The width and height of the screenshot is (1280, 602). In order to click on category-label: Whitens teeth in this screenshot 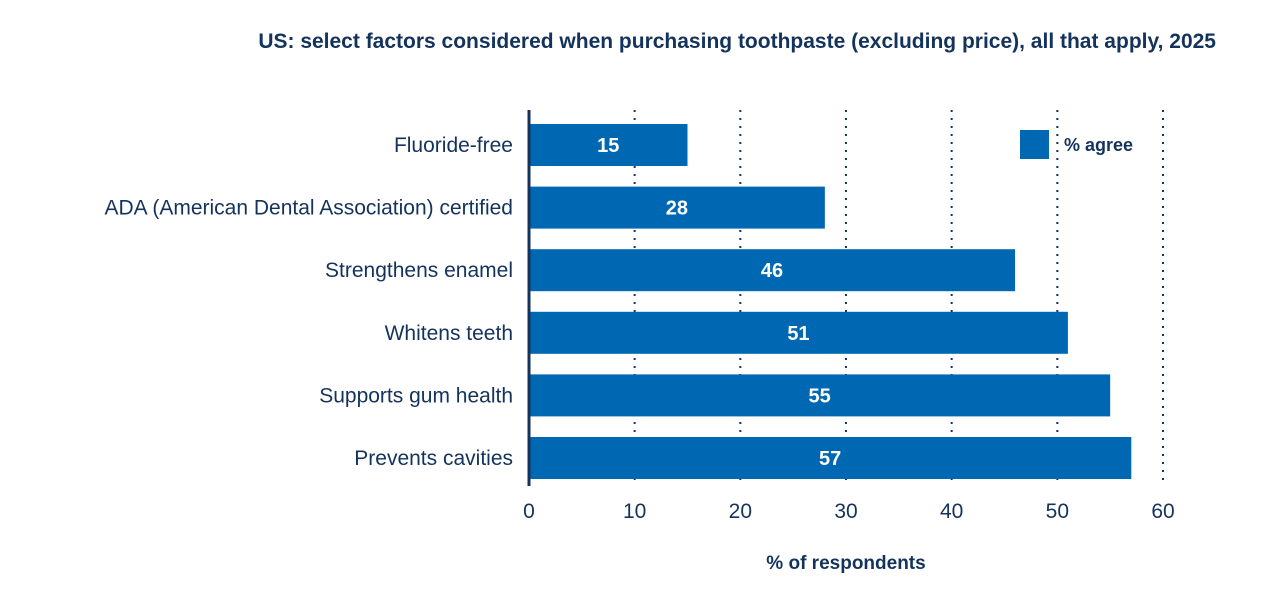, I will do `click(449, 333)`.